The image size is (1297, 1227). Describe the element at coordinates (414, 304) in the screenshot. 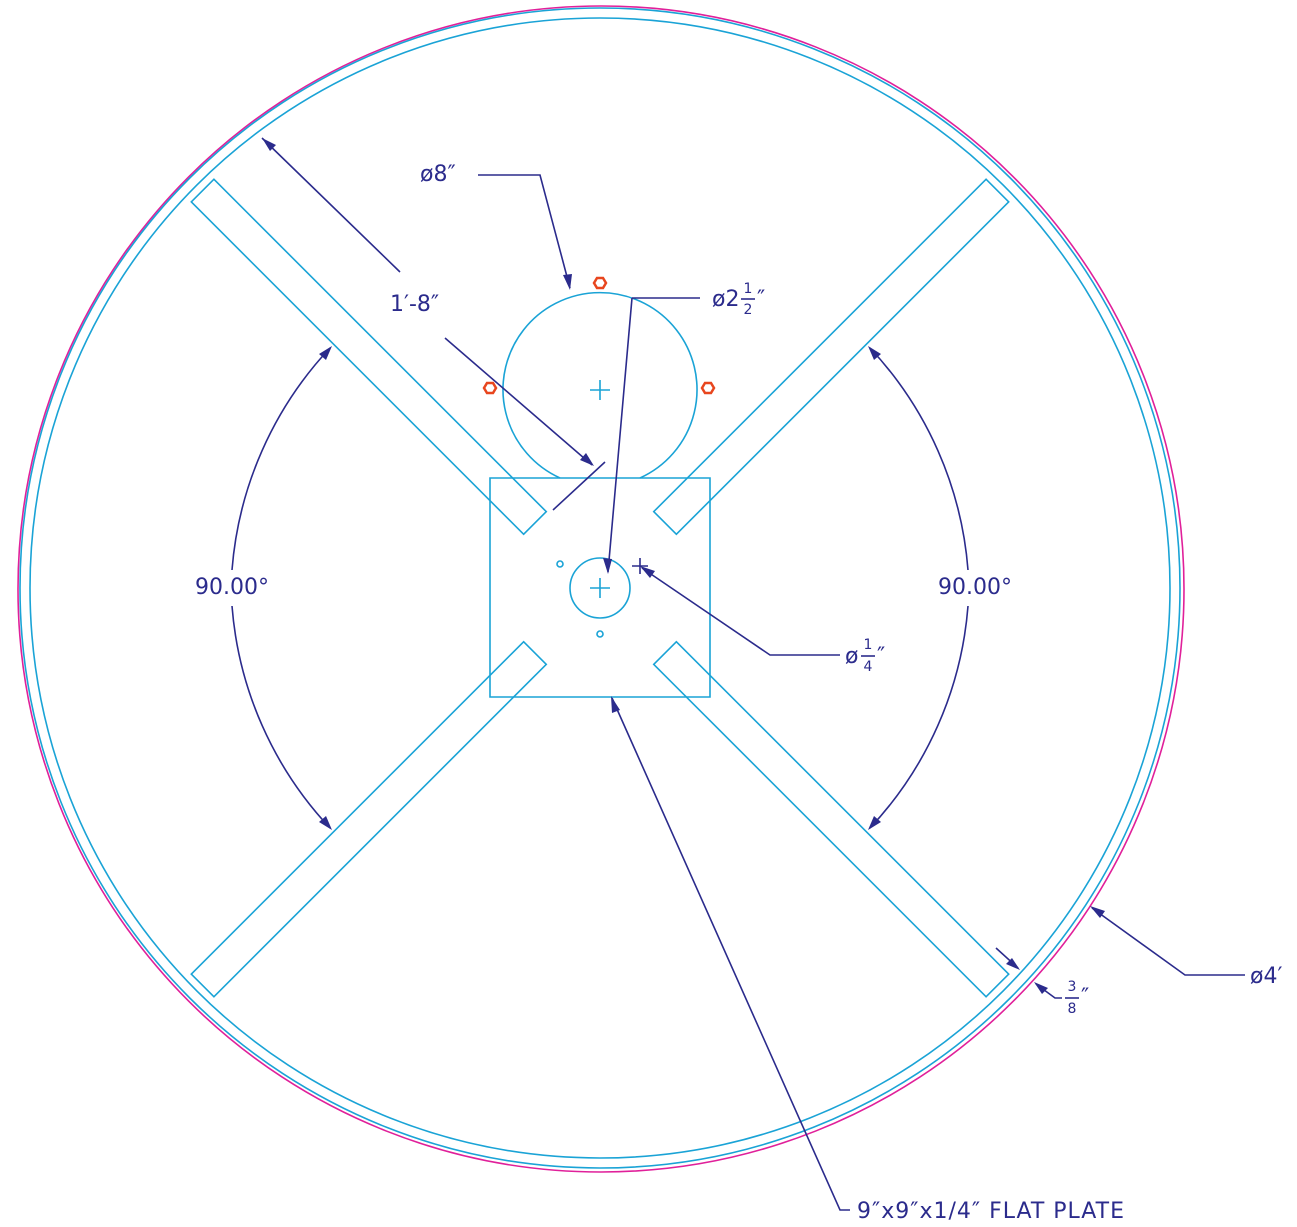

I see `label: 1′-8″` at that location.